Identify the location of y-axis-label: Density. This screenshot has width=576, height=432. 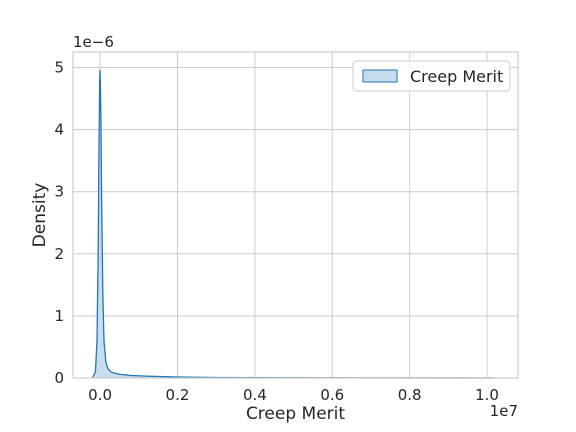
(40, 215).